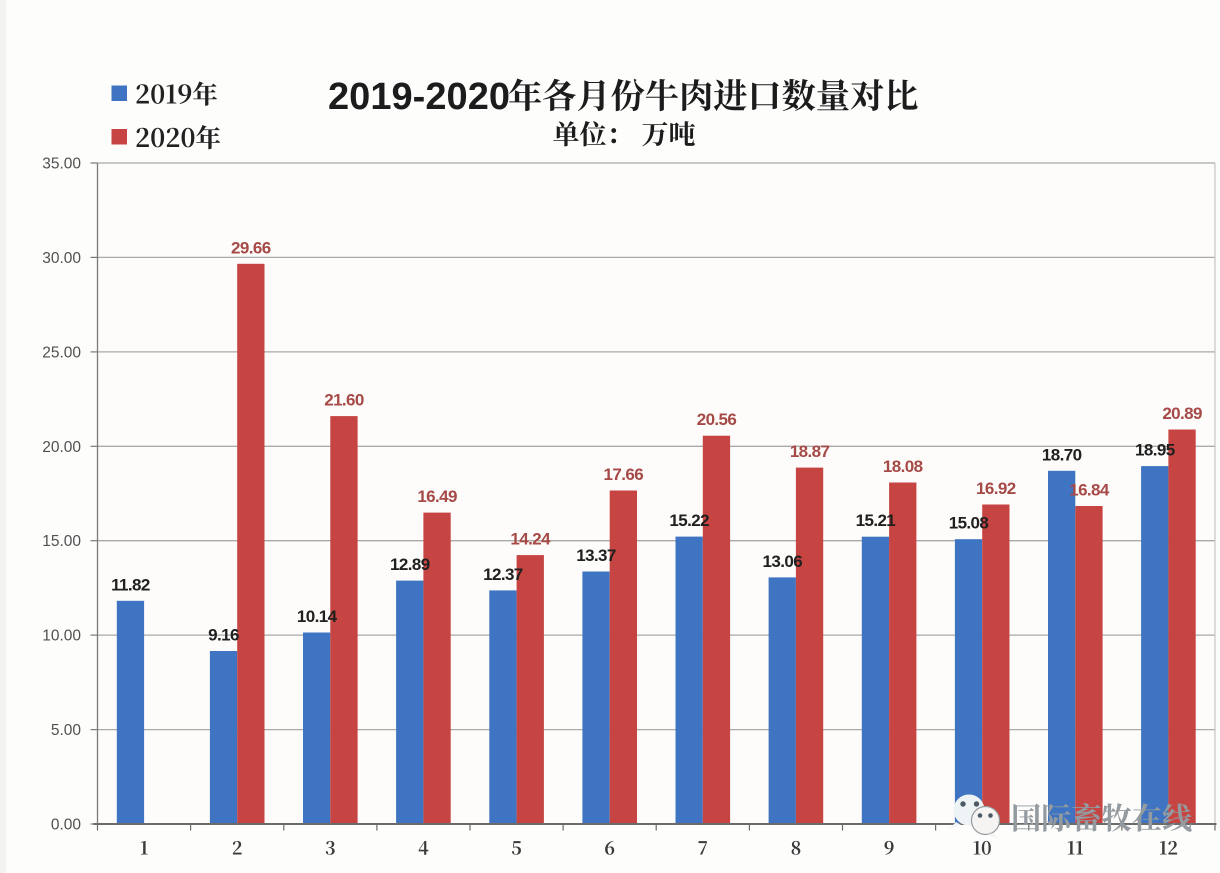 This screenshot has height=873, width=1220. I want to click on svg-text: 30.00, so click(61, 258).